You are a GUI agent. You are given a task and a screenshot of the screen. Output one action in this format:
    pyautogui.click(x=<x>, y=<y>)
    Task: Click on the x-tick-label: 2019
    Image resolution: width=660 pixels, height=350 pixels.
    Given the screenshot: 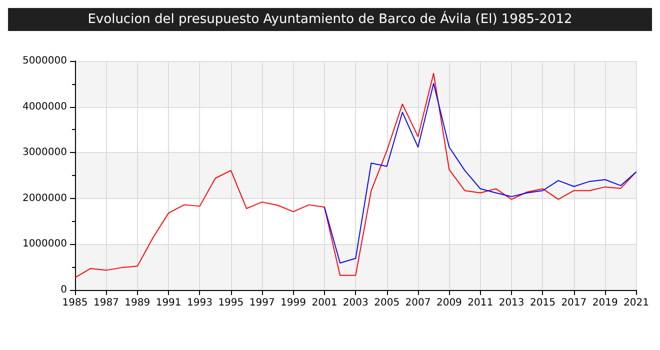 What is the action you would take?
    pyautogui.click(x=605, y=303)
    